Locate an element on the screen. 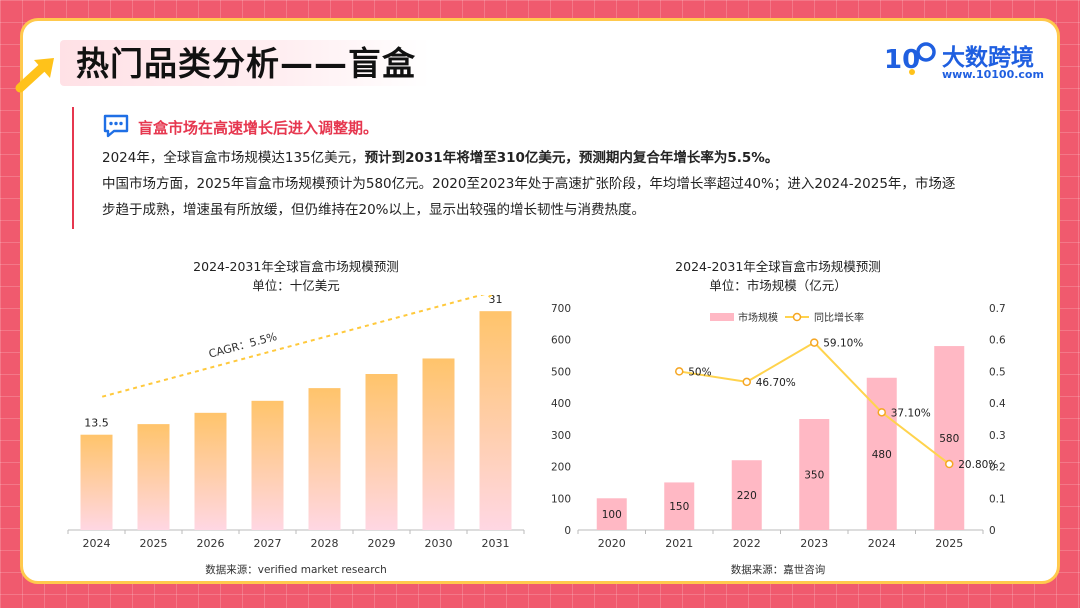 The width and height of the screenshot is (1080, 608). chart2-bar-label: 350 is located at coordinates (814, 476).